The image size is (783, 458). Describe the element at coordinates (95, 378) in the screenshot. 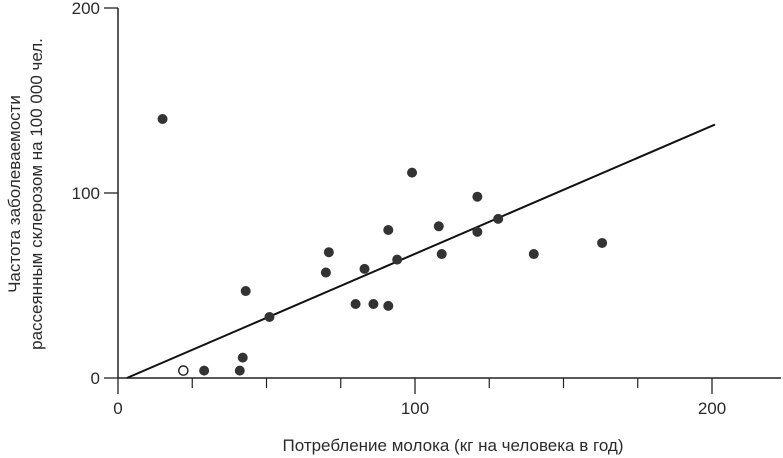

I see `y-tick-label: 0` at that location.